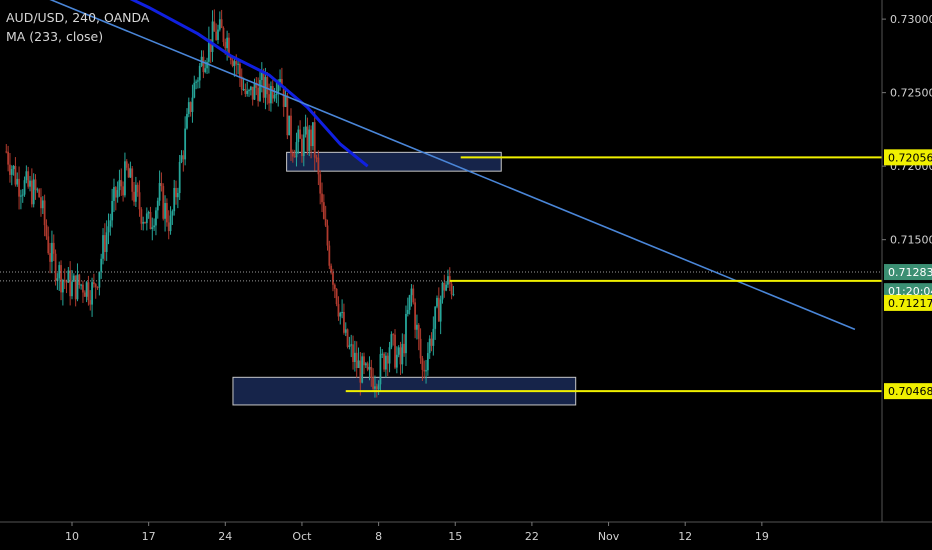 This screenshot has width=932, height=550. Describe the element at coordinates (55, 36) in the screenshot. I see `indicator-label: MA (233, close)` at that location.